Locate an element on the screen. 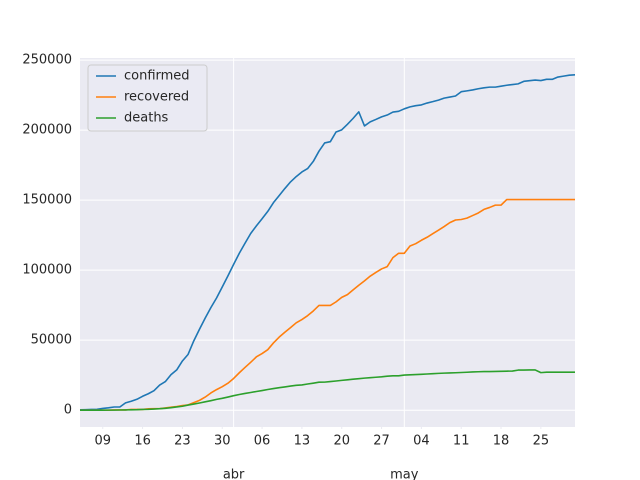 The image size is (640, 480). series-line is located at coordinates (327, 390).